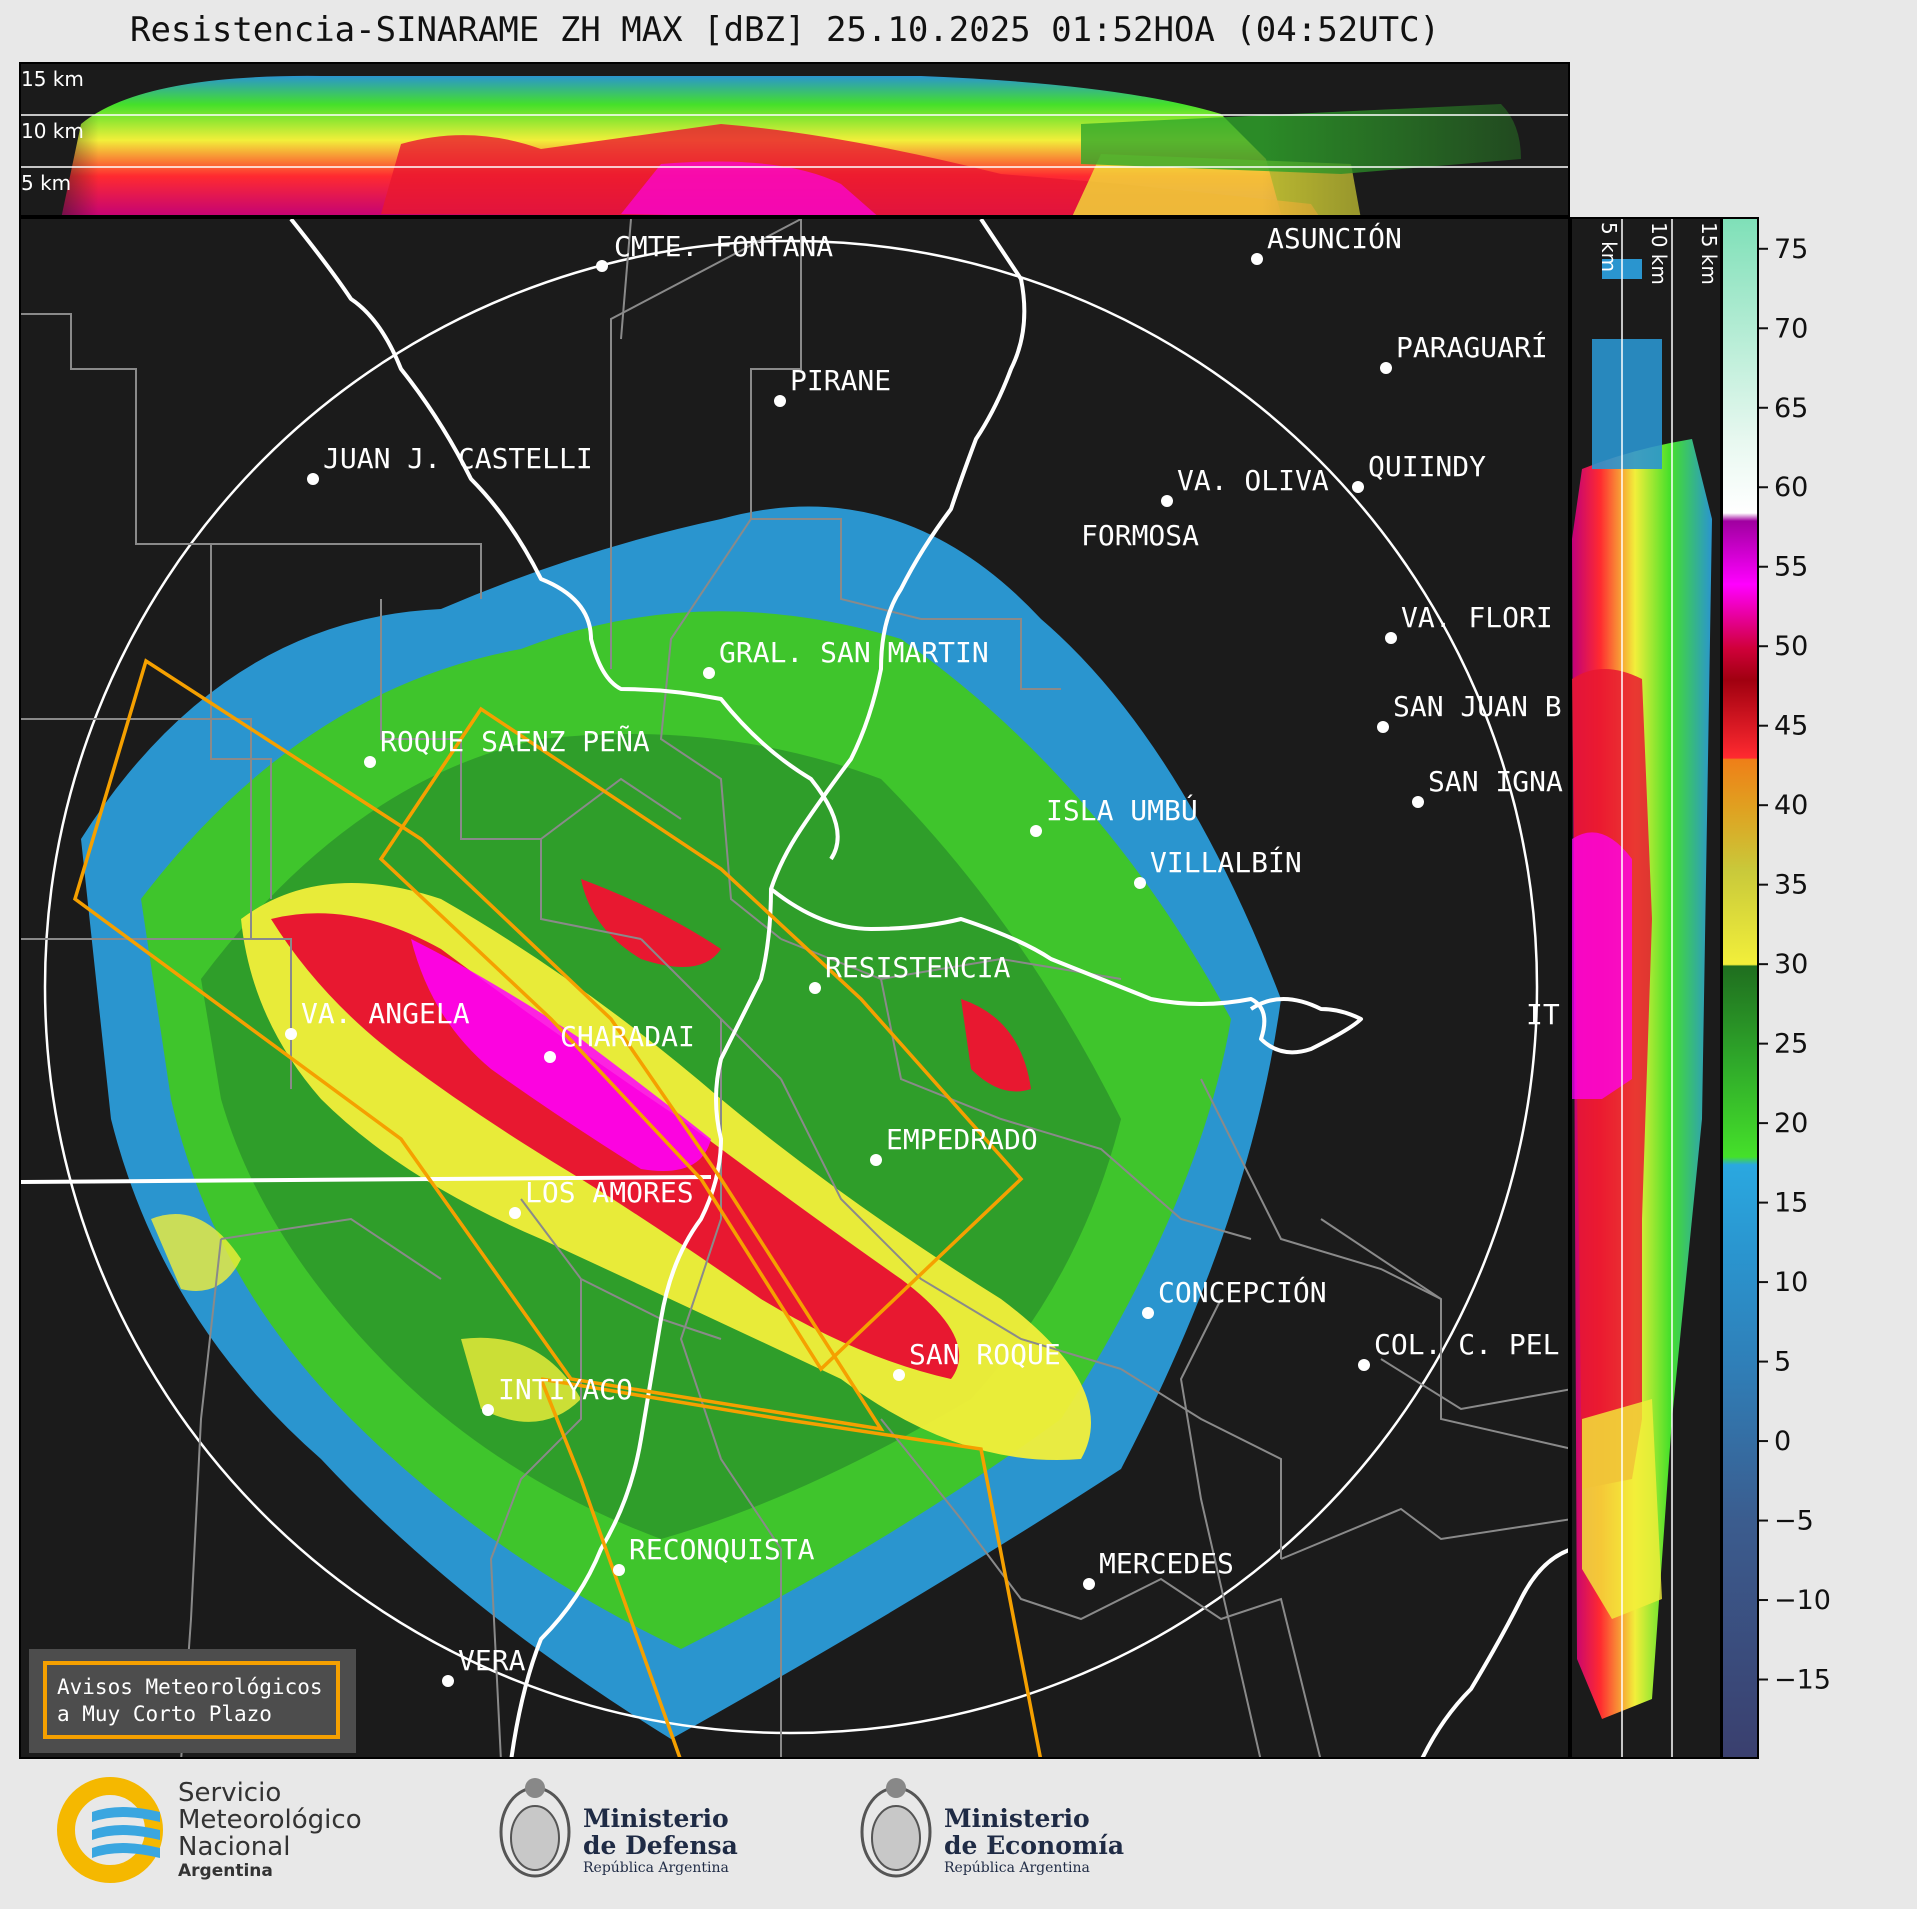 The width and height of the screenshot is (1917, 1909). Describe the element at coordinates (1253, 480) in the screenshot. I see `svg-text: VA. OLIVA` at that location.